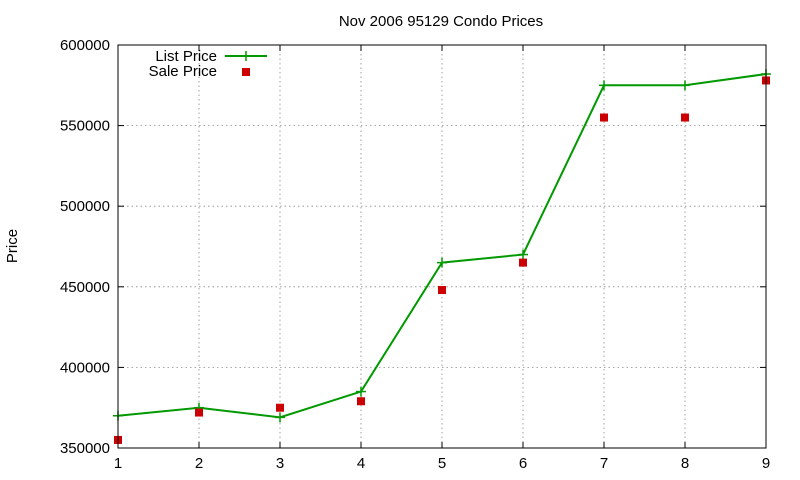  What do you see at coordinates (12, 246) in the screenshot?
I see `y-axis-label: Price` at bounding box center [12, 246].